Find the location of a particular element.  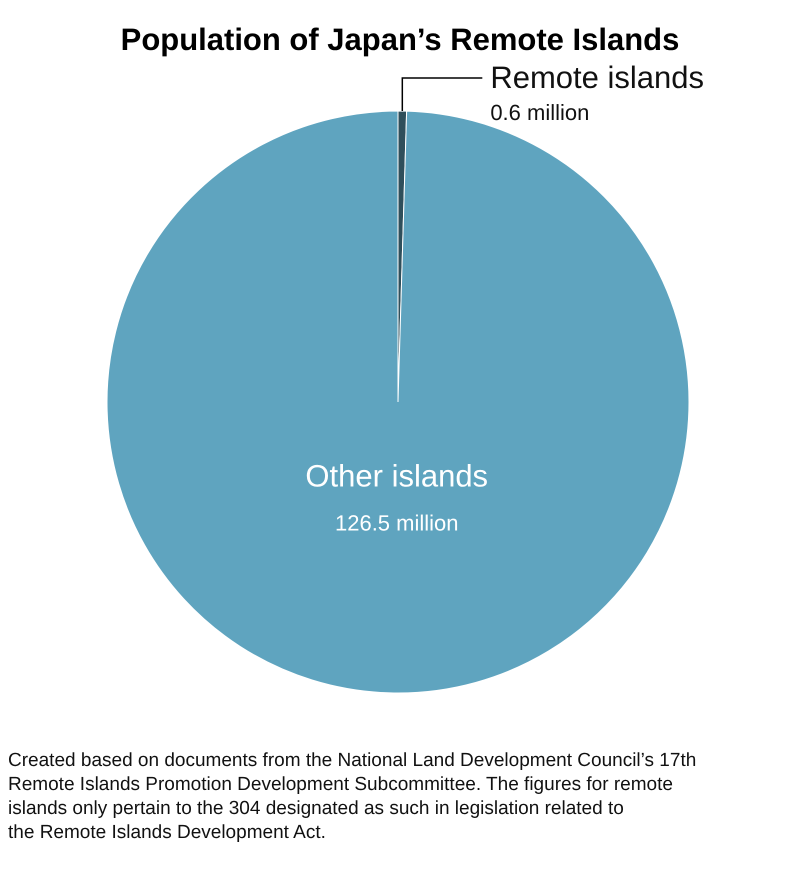

chart-title: Population of Japan’s Remote Islands is located at coordinates (400, 39).